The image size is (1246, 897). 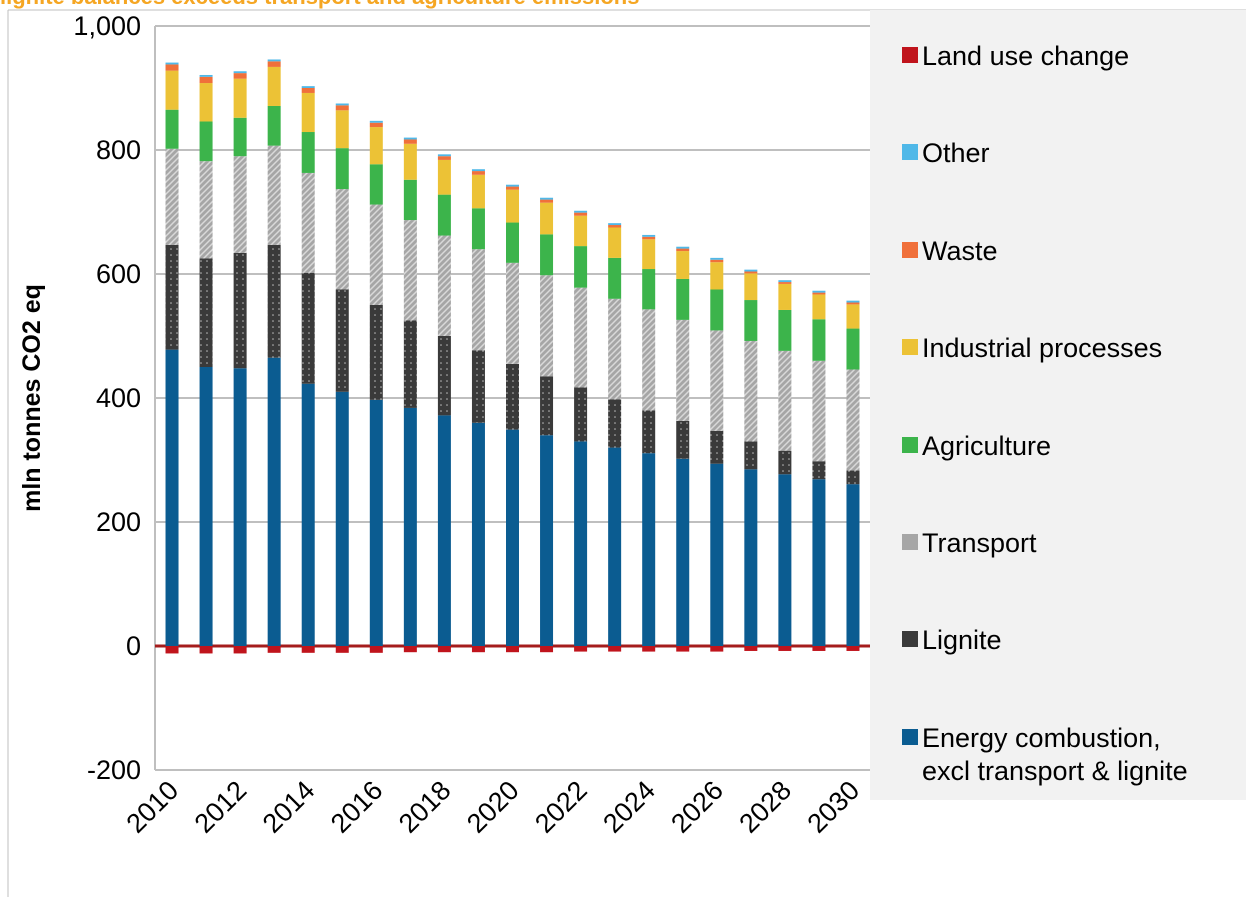 I want to click on legend-item: Other, so click(x=946, y=153).